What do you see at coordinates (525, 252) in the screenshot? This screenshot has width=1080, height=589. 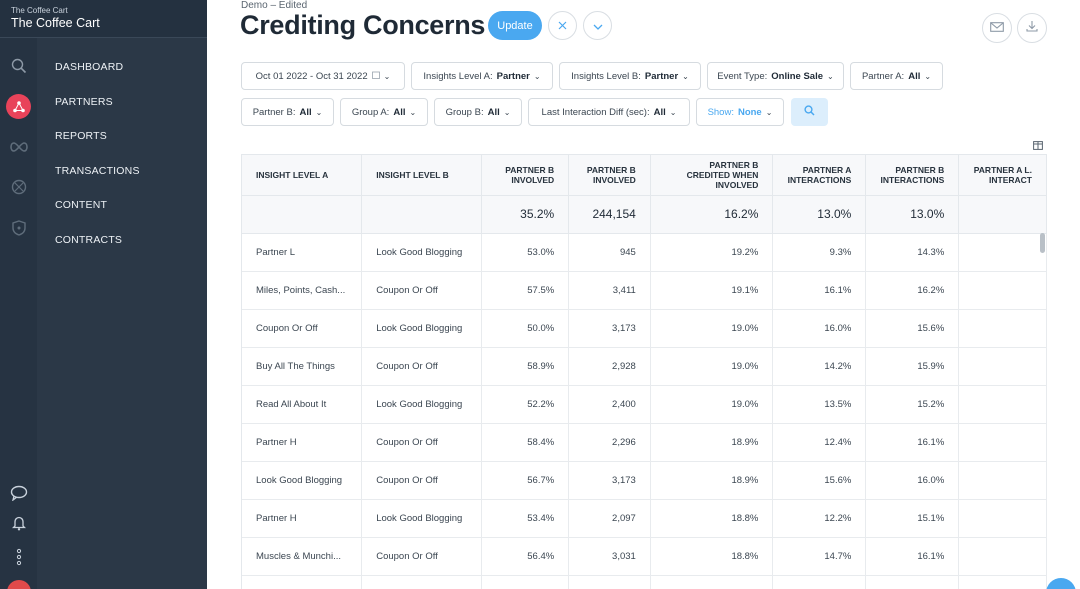 I see `table-cell: 53.0%` at bounding box center [525, 252].